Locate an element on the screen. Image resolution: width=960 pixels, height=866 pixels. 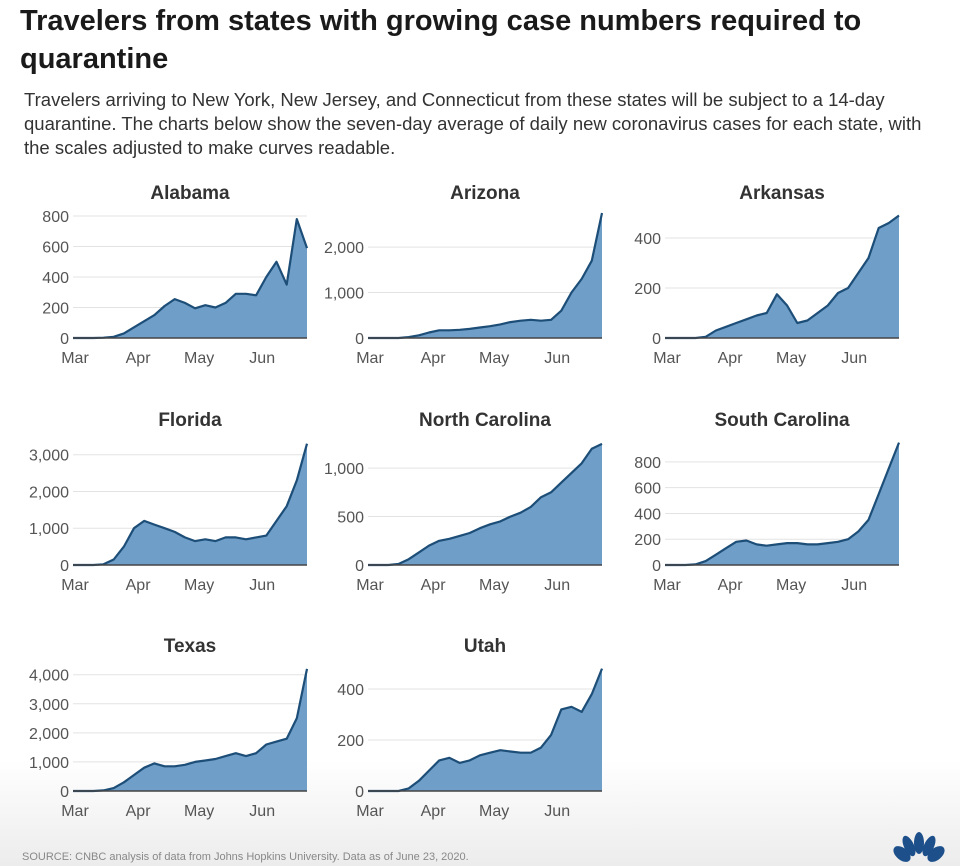
panel-florida: Florida 0 1,000 2,000 3,000 Mar Apr May Jun is located at coordinates (170, 514).